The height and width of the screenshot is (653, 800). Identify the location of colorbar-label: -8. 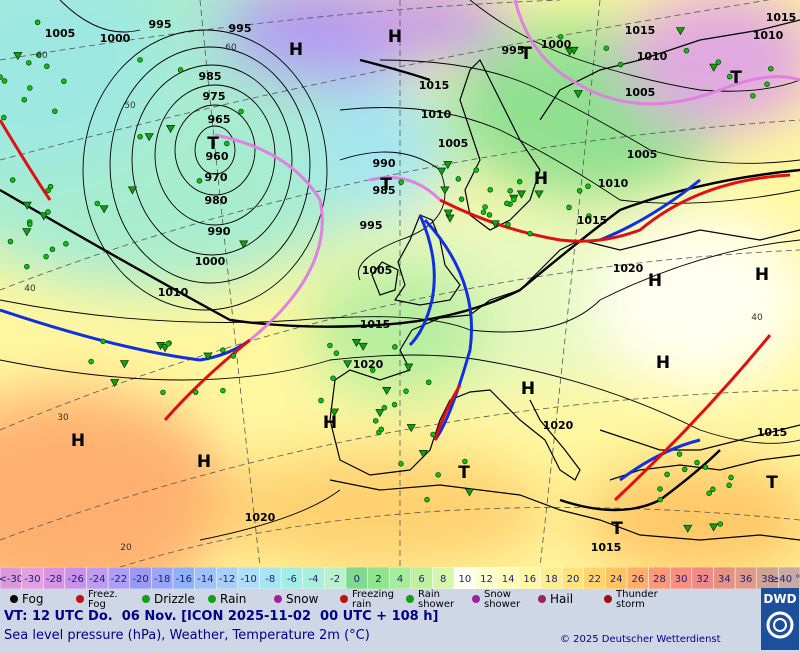
(270, 579).